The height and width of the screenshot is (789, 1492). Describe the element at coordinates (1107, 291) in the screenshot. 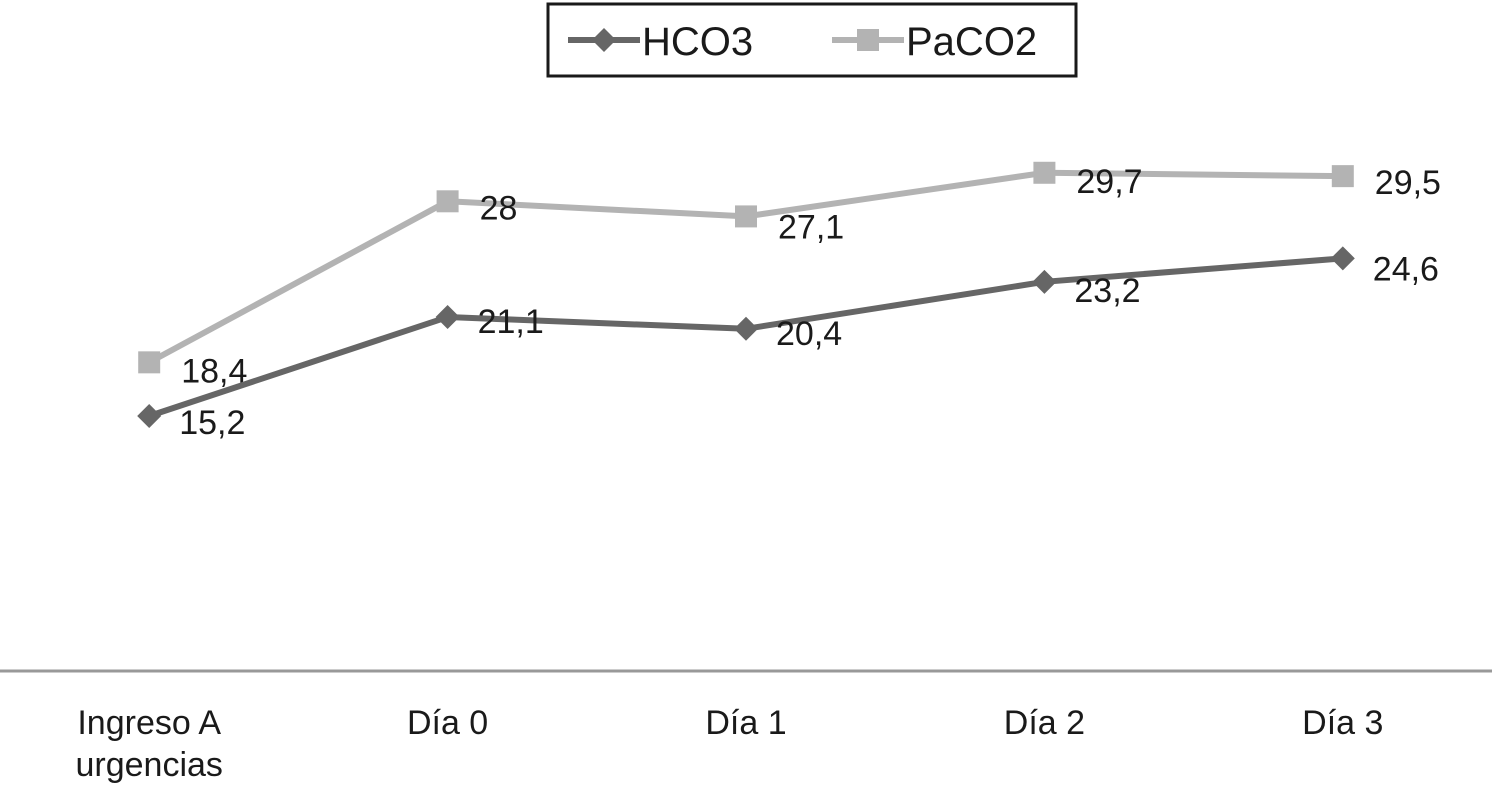

I see `data-label: 23,2` at that location.